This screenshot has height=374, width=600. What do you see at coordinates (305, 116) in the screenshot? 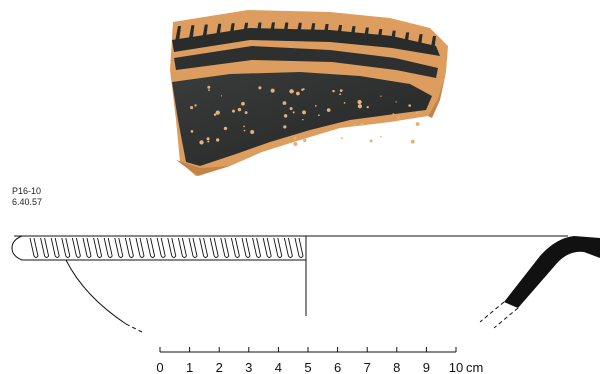
I see `clay-speckles` at bounding box center [305, 116].